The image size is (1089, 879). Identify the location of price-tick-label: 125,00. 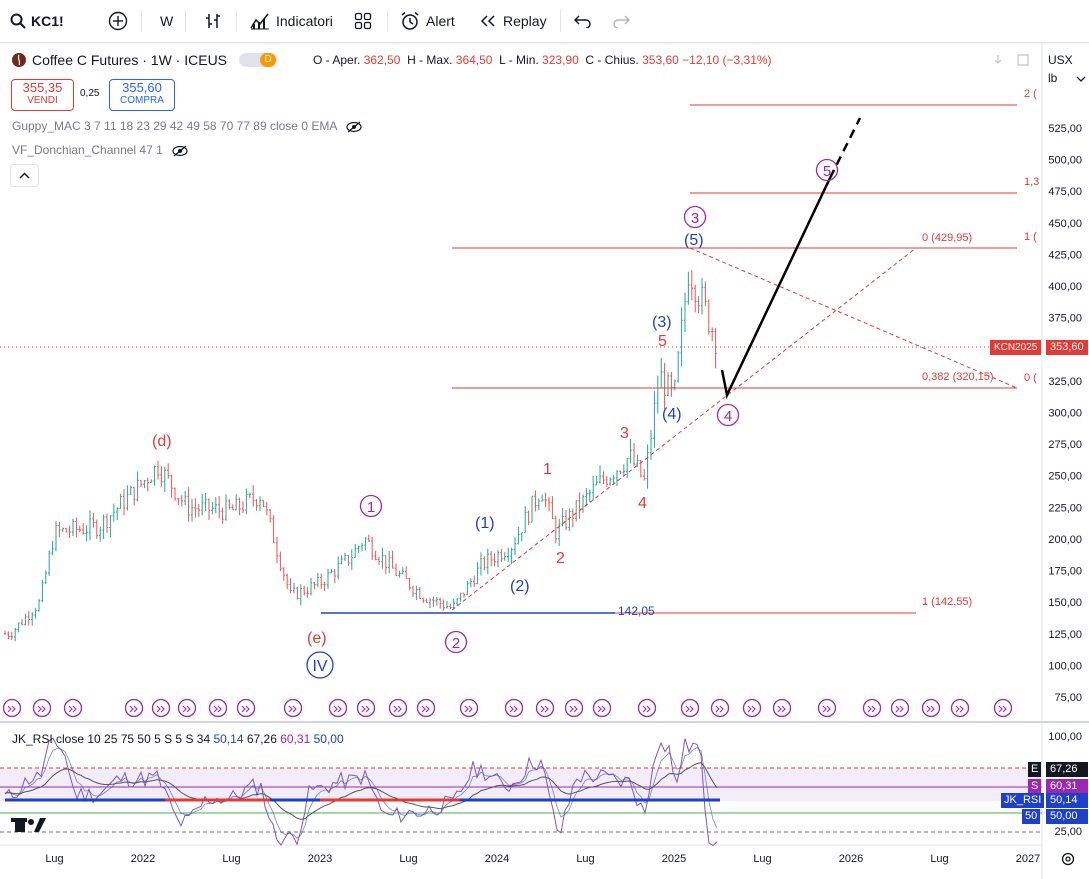
(1065, 635).